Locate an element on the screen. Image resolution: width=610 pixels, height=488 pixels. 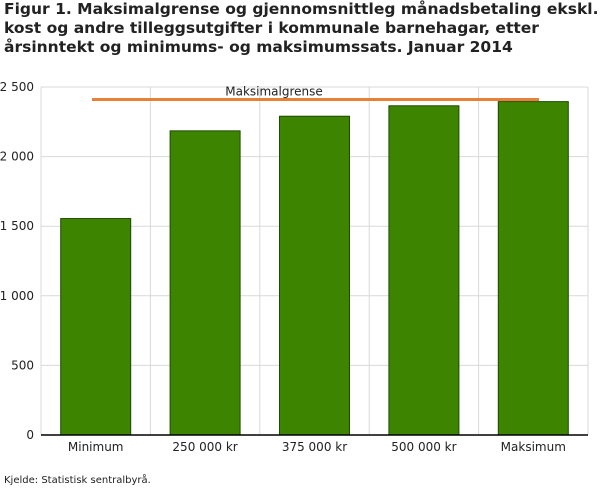
x-tick-label: 250 000 kr is located at coordinates (204, 447).